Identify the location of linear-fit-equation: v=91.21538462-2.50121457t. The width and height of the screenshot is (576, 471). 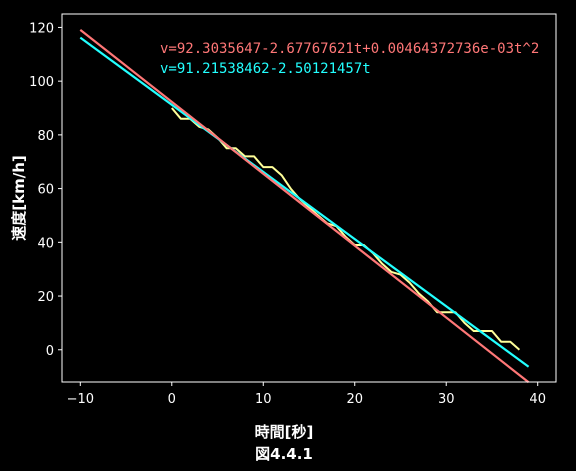
(265, 69).